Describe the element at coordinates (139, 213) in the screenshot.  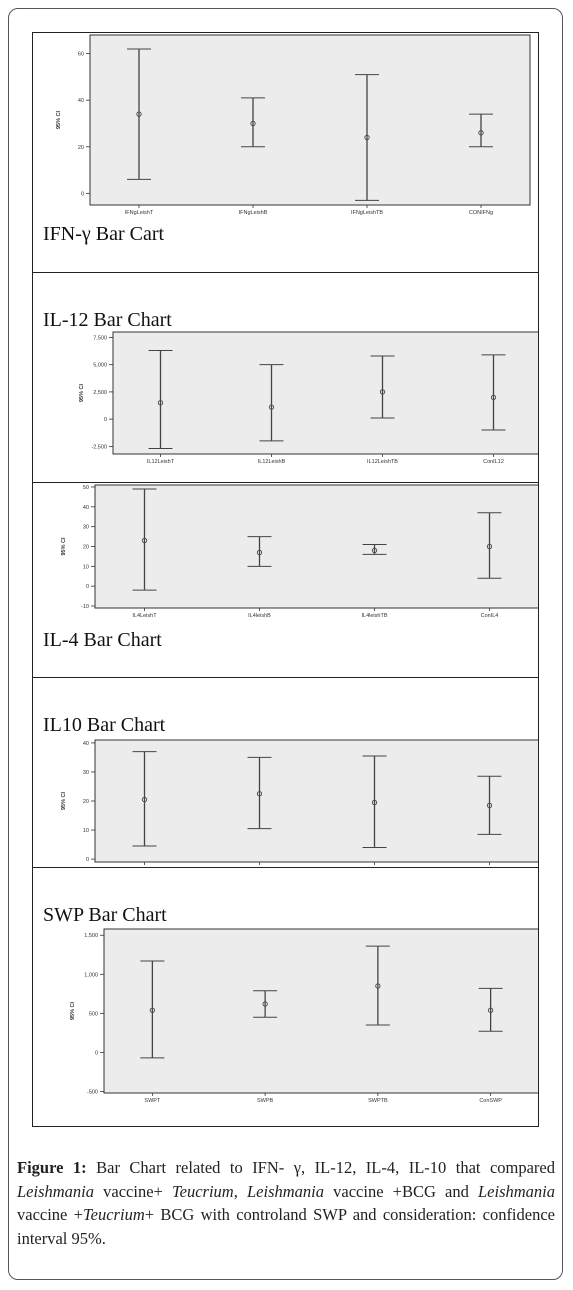
I see `x-tick-label: IFNgLeishT` at that location.